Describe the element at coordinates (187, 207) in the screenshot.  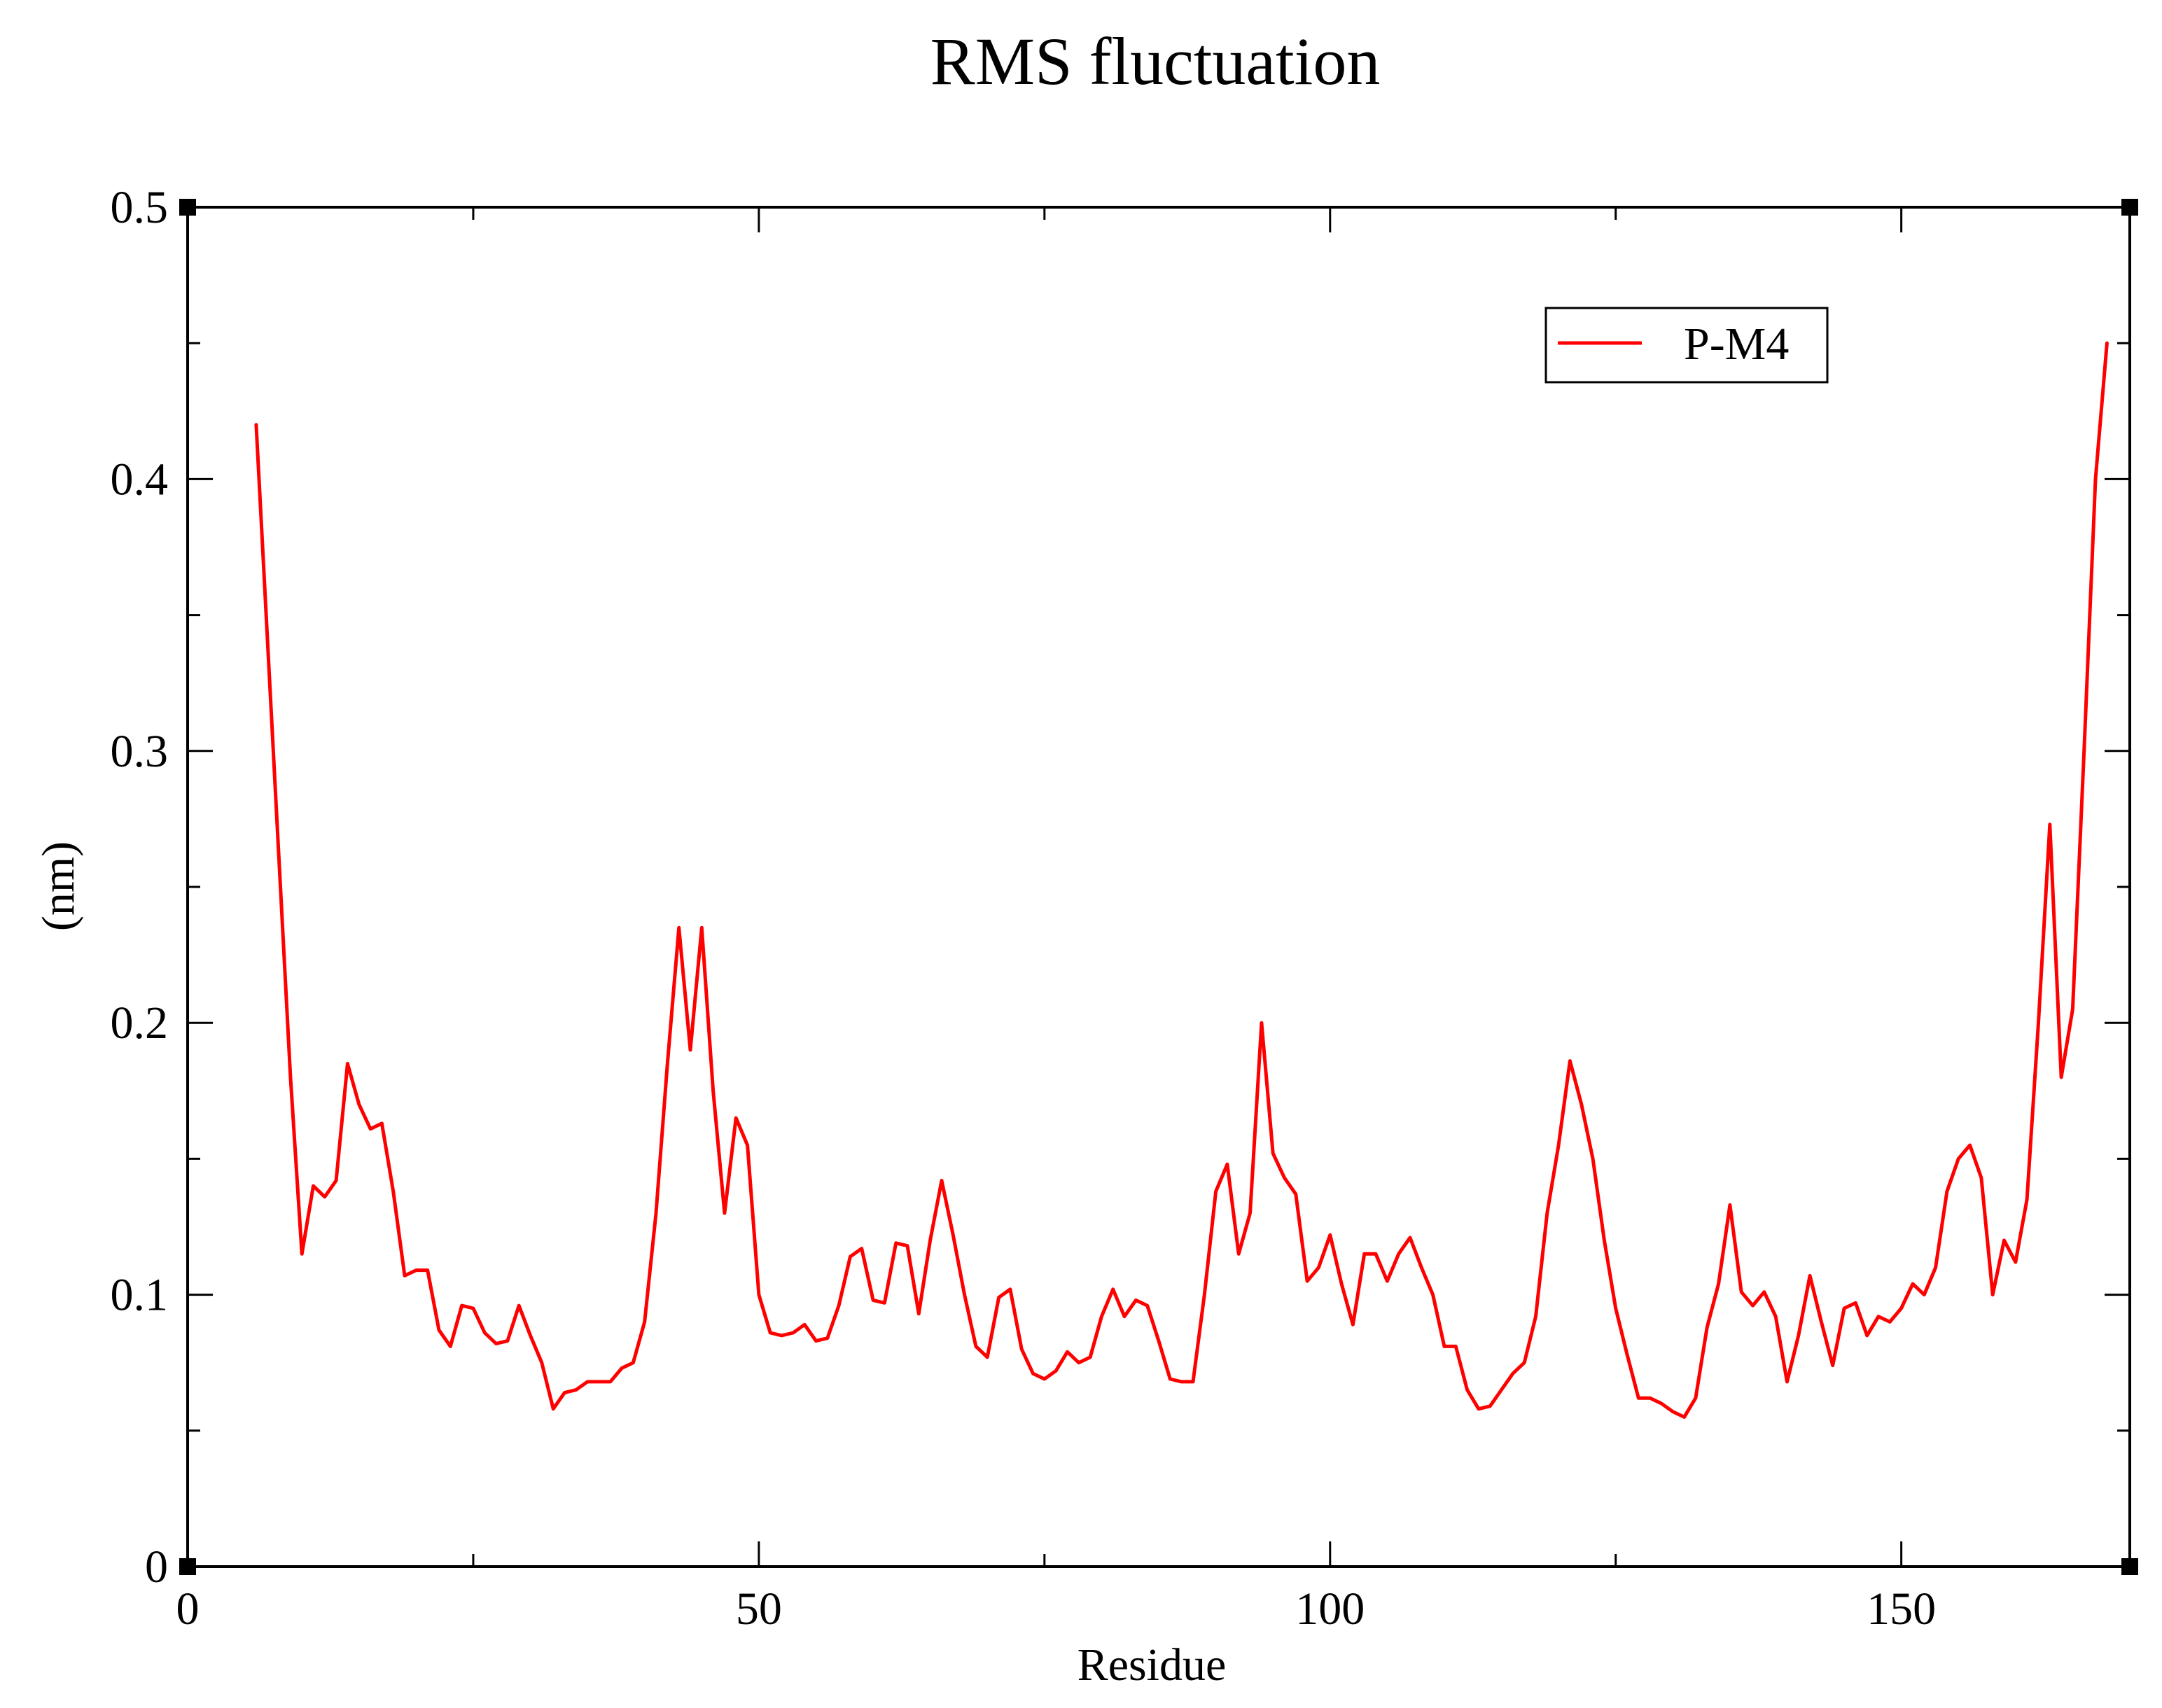
I see `frame-corner-handle-top-left` at that location.